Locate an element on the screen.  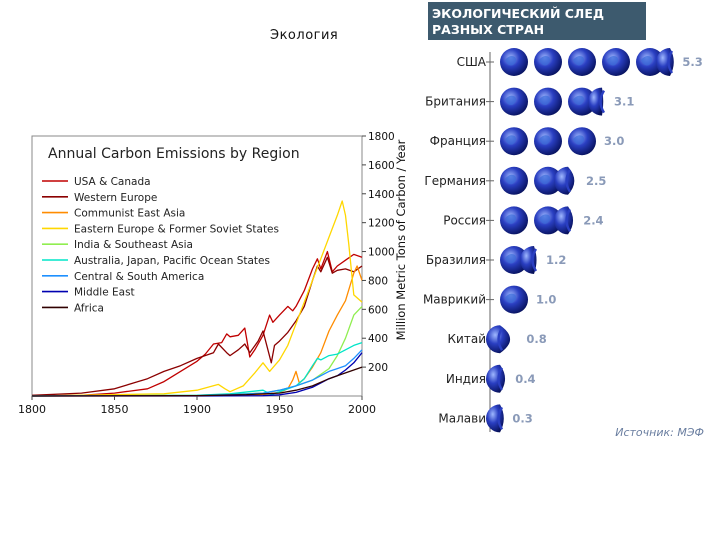
header-background is located at coordinates (537, 21).